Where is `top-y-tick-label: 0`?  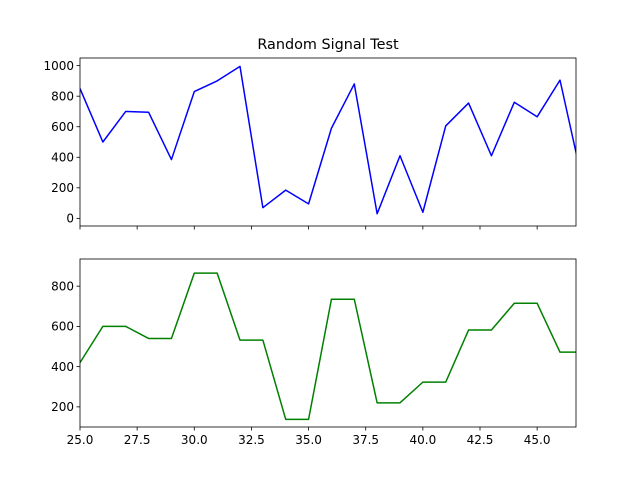
top-y-tick-label: 0 is located at coordinates (70, 219).